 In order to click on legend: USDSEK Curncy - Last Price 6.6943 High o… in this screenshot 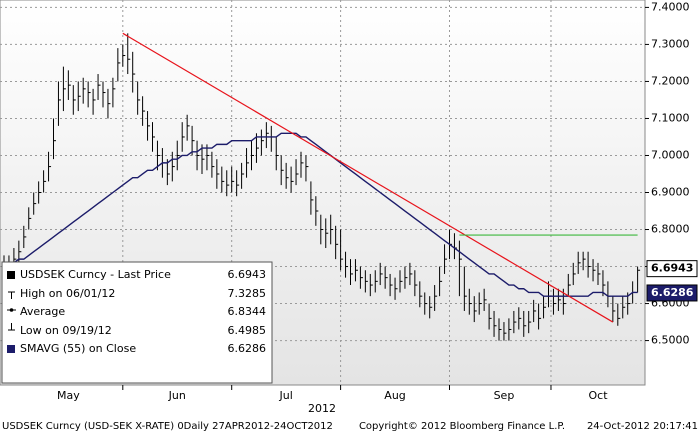, I will do `click(137, 322)`.